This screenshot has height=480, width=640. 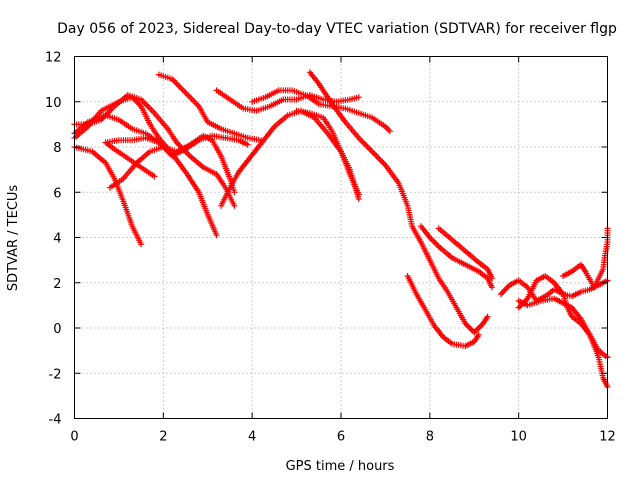 What do you see at coordinates (57, 193) in the screenshot?
I see `y-tick-label: 6` at bounding box center [57, 193].